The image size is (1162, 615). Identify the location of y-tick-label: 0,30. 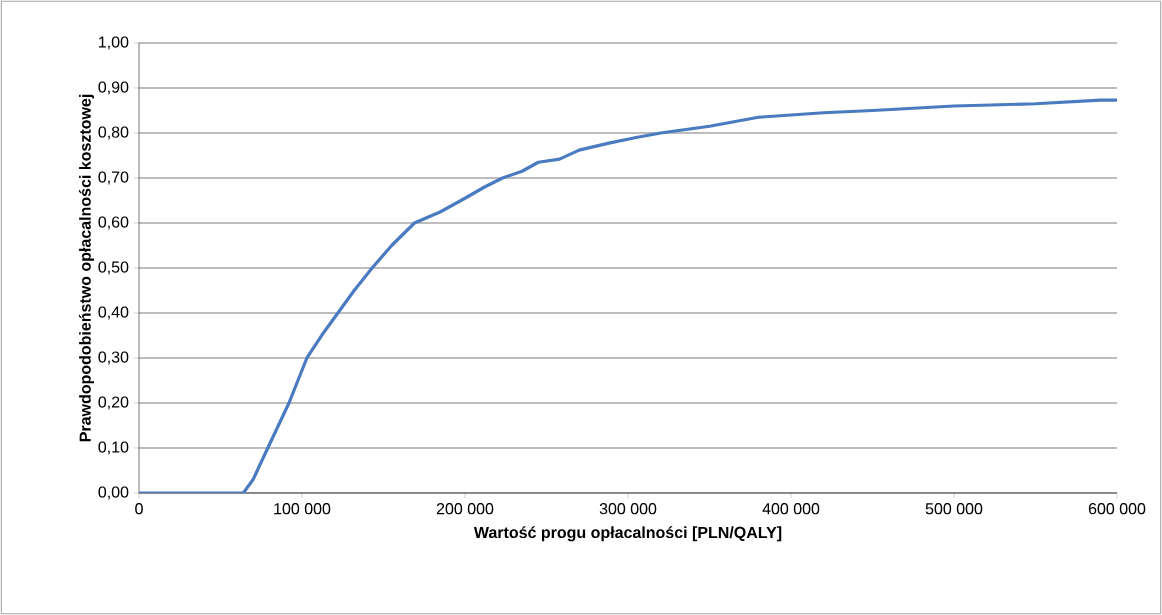
(113, 358).